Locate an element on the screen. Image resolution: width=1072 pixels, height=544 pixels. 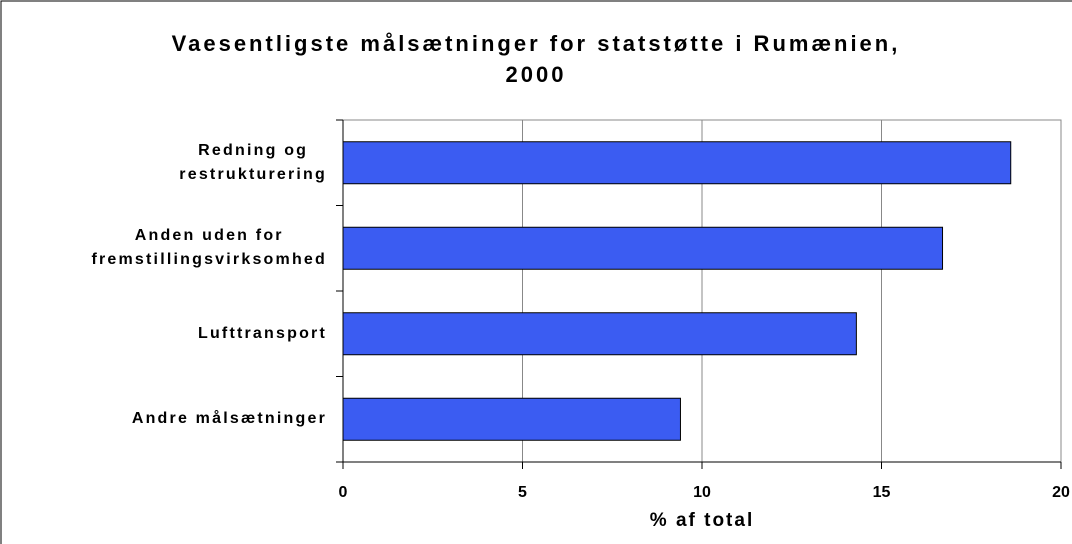
y-tick-label: Lufttransport is located at coordinates (262, 333).